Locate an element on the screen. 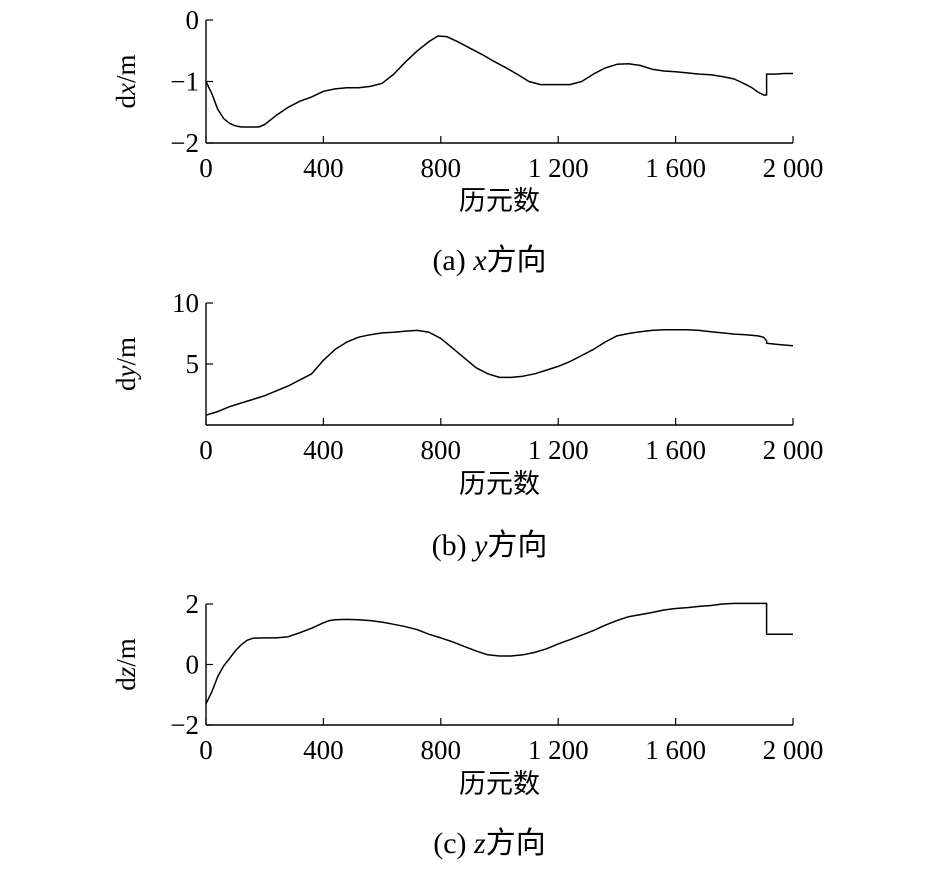  caption-axis: z is located at coordinates (479, 843).